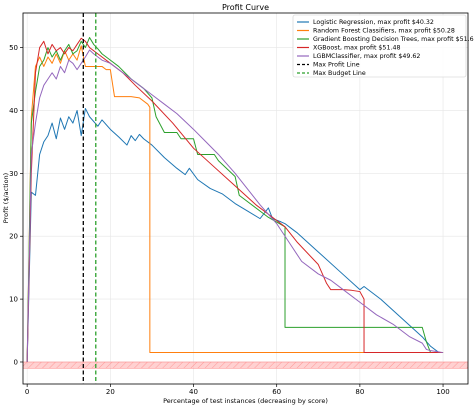  What do you see at coordinates (193, 392) in the screenshot?
I see `x-tick-label-2: 40` at bounding box center [193, 392].